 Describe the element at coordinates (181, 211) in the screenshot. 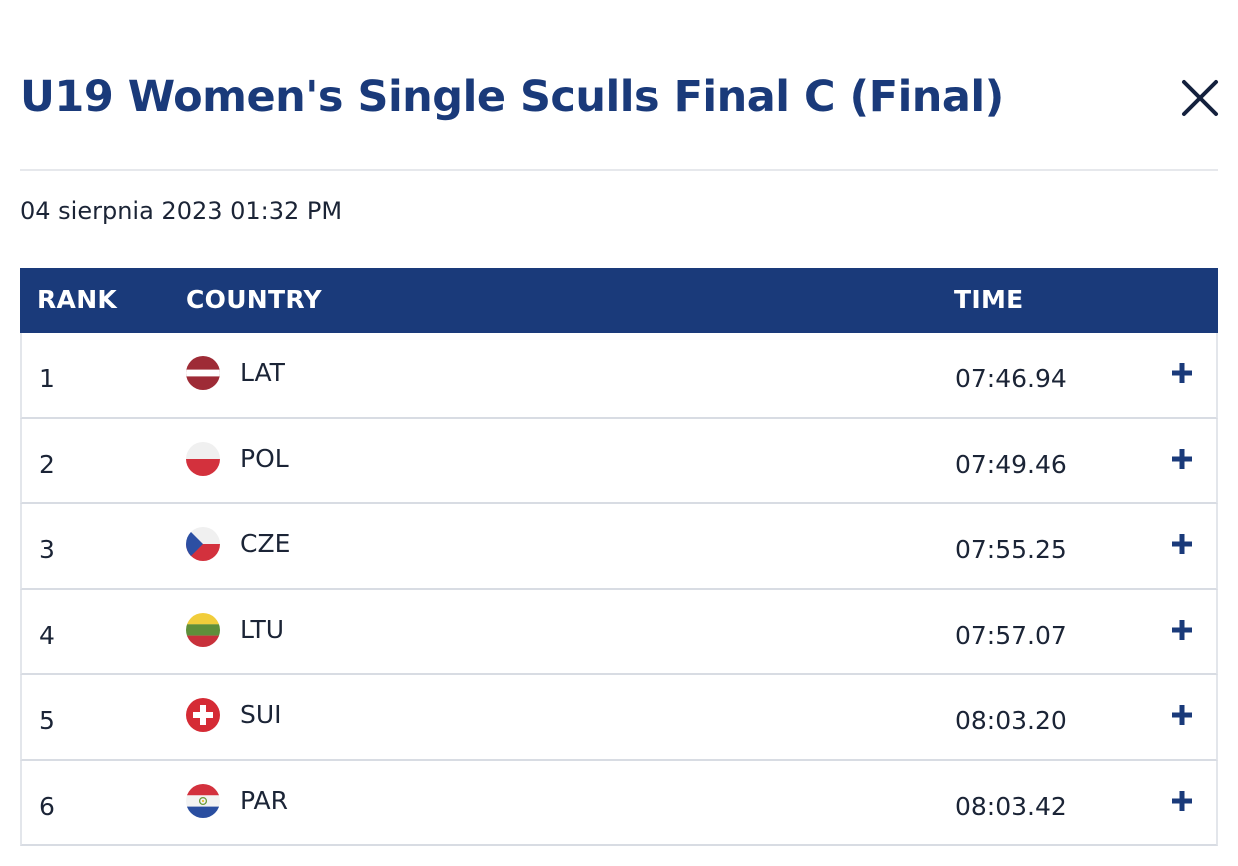

I see `race-date: 04 sierpnia 2023 01:32 PM` at that location.